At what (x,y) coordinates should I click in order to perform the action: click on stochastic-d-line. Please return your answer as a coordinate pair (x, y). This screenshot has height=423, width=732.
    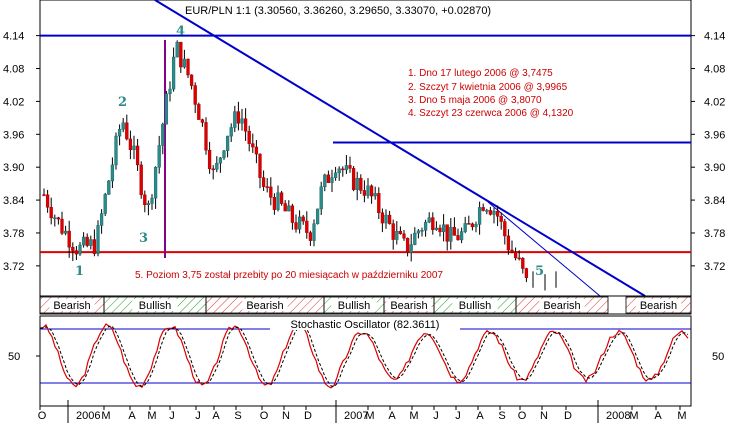
    Looking at the image, I should click on (364, 356).